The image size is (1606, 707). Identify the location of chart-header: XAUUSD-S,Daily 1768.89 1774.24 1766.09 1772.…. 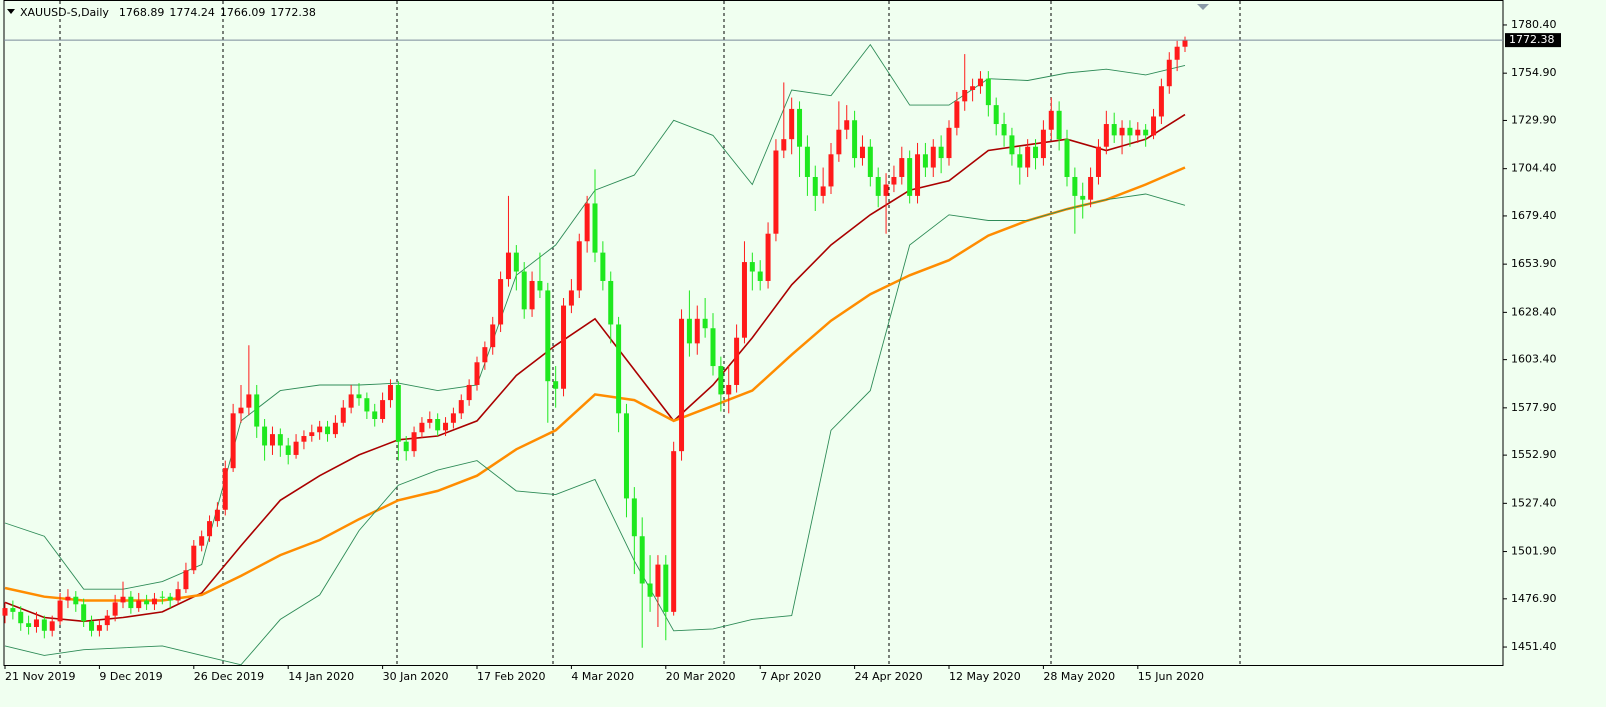
(168, 12).